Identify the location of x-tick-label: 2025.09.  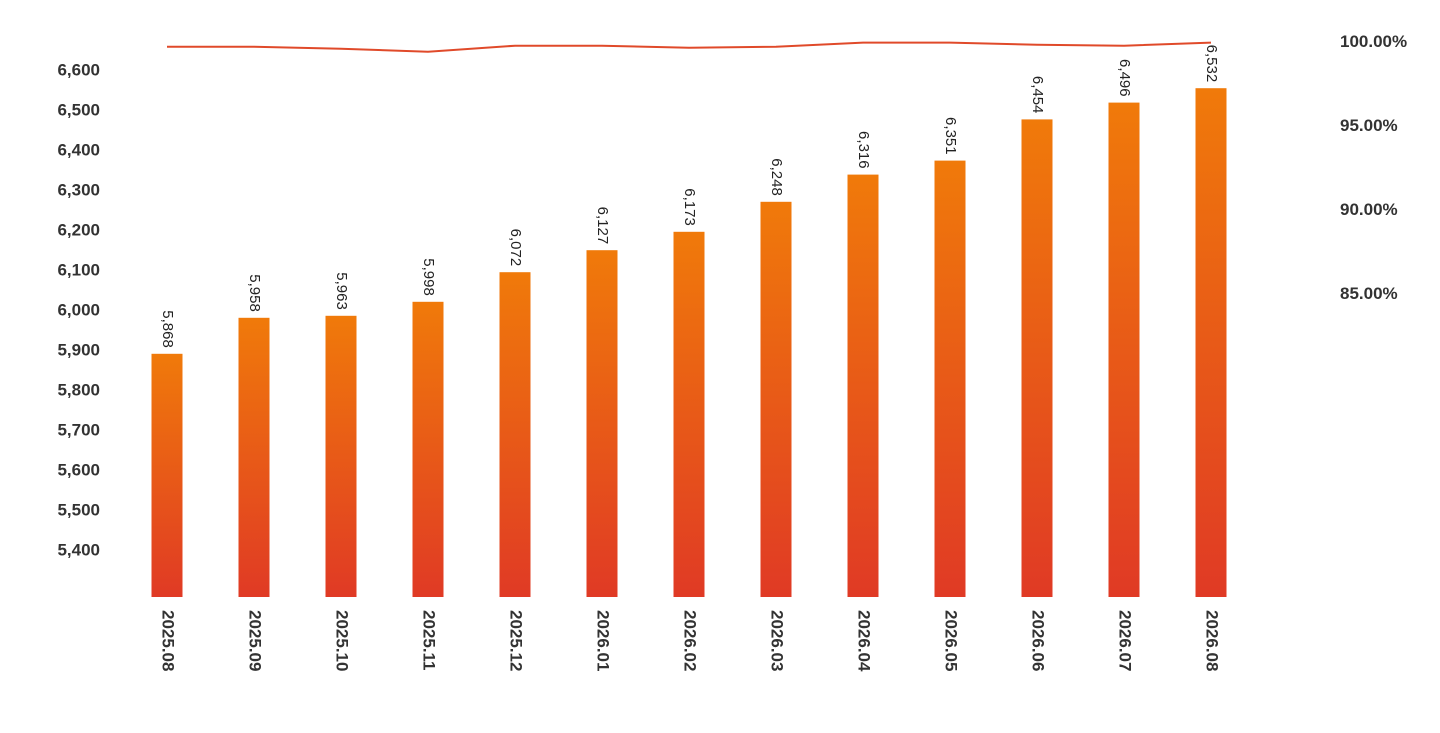
(255, 640).